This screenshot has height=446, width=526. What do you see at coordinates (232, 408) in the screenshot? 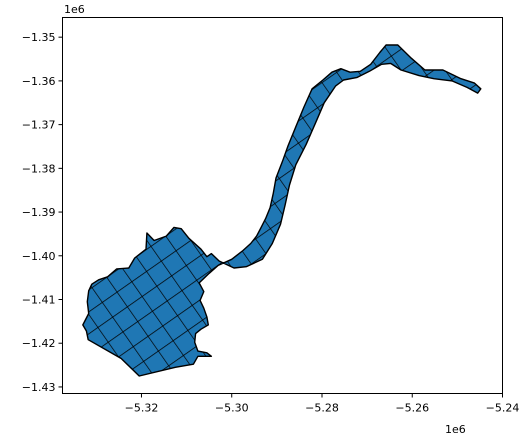
I see `x-tick-label: −5.30` at bounding box center [232, 408].